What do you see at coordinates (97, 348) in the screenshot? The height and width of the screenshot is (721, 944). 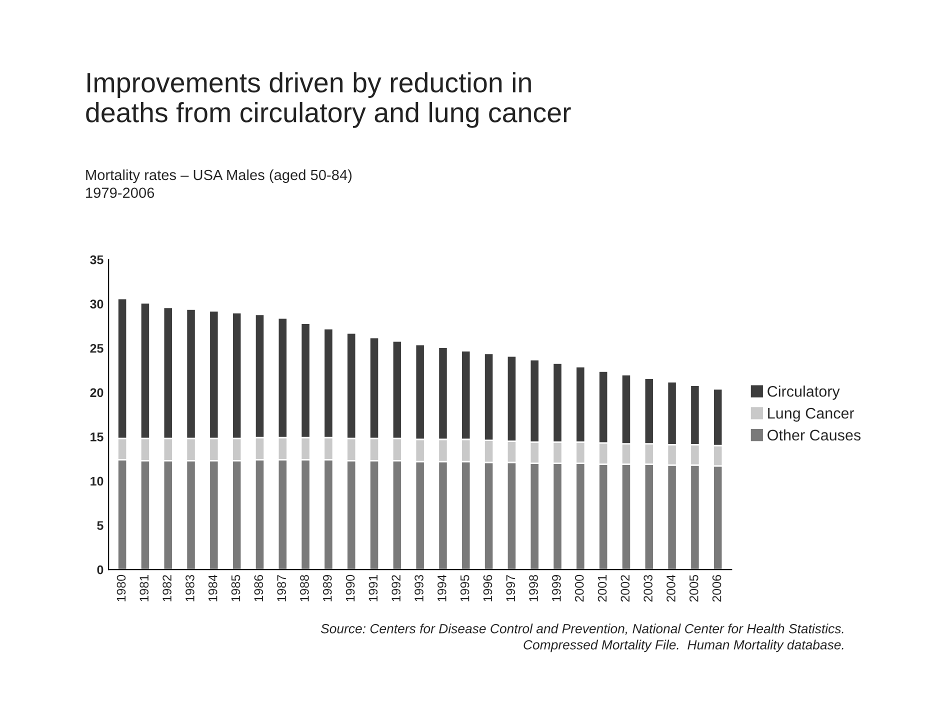 I see `y-tick-label: 25` at bounding box center [97, 348].